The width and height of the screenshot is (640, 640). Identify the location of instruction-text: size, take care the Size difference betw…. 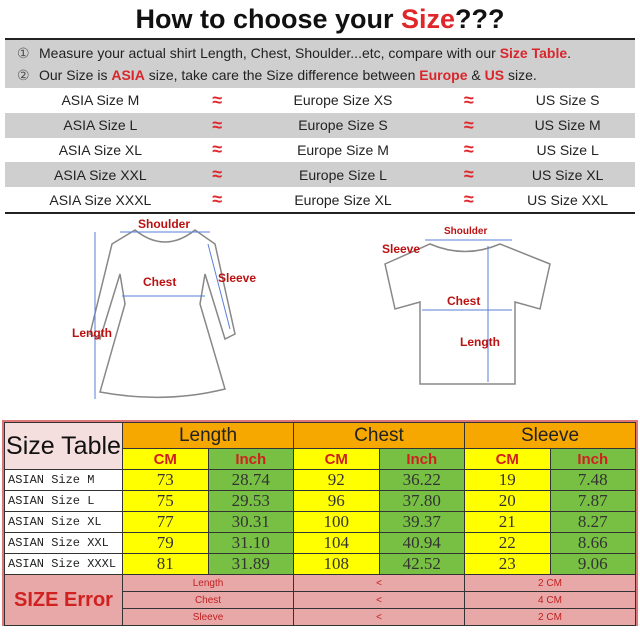
(282, 75).